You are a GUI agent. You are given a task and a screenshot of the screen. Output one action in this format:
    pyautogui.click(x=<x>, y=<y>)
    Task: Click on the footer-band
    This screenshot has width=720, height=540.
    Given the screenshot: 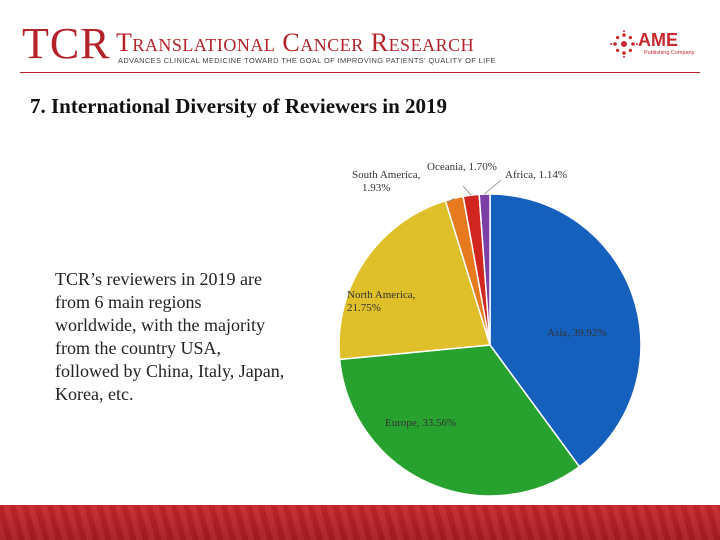 What is the action you would take?
    pyautogui.click(x=360, y=522)
    